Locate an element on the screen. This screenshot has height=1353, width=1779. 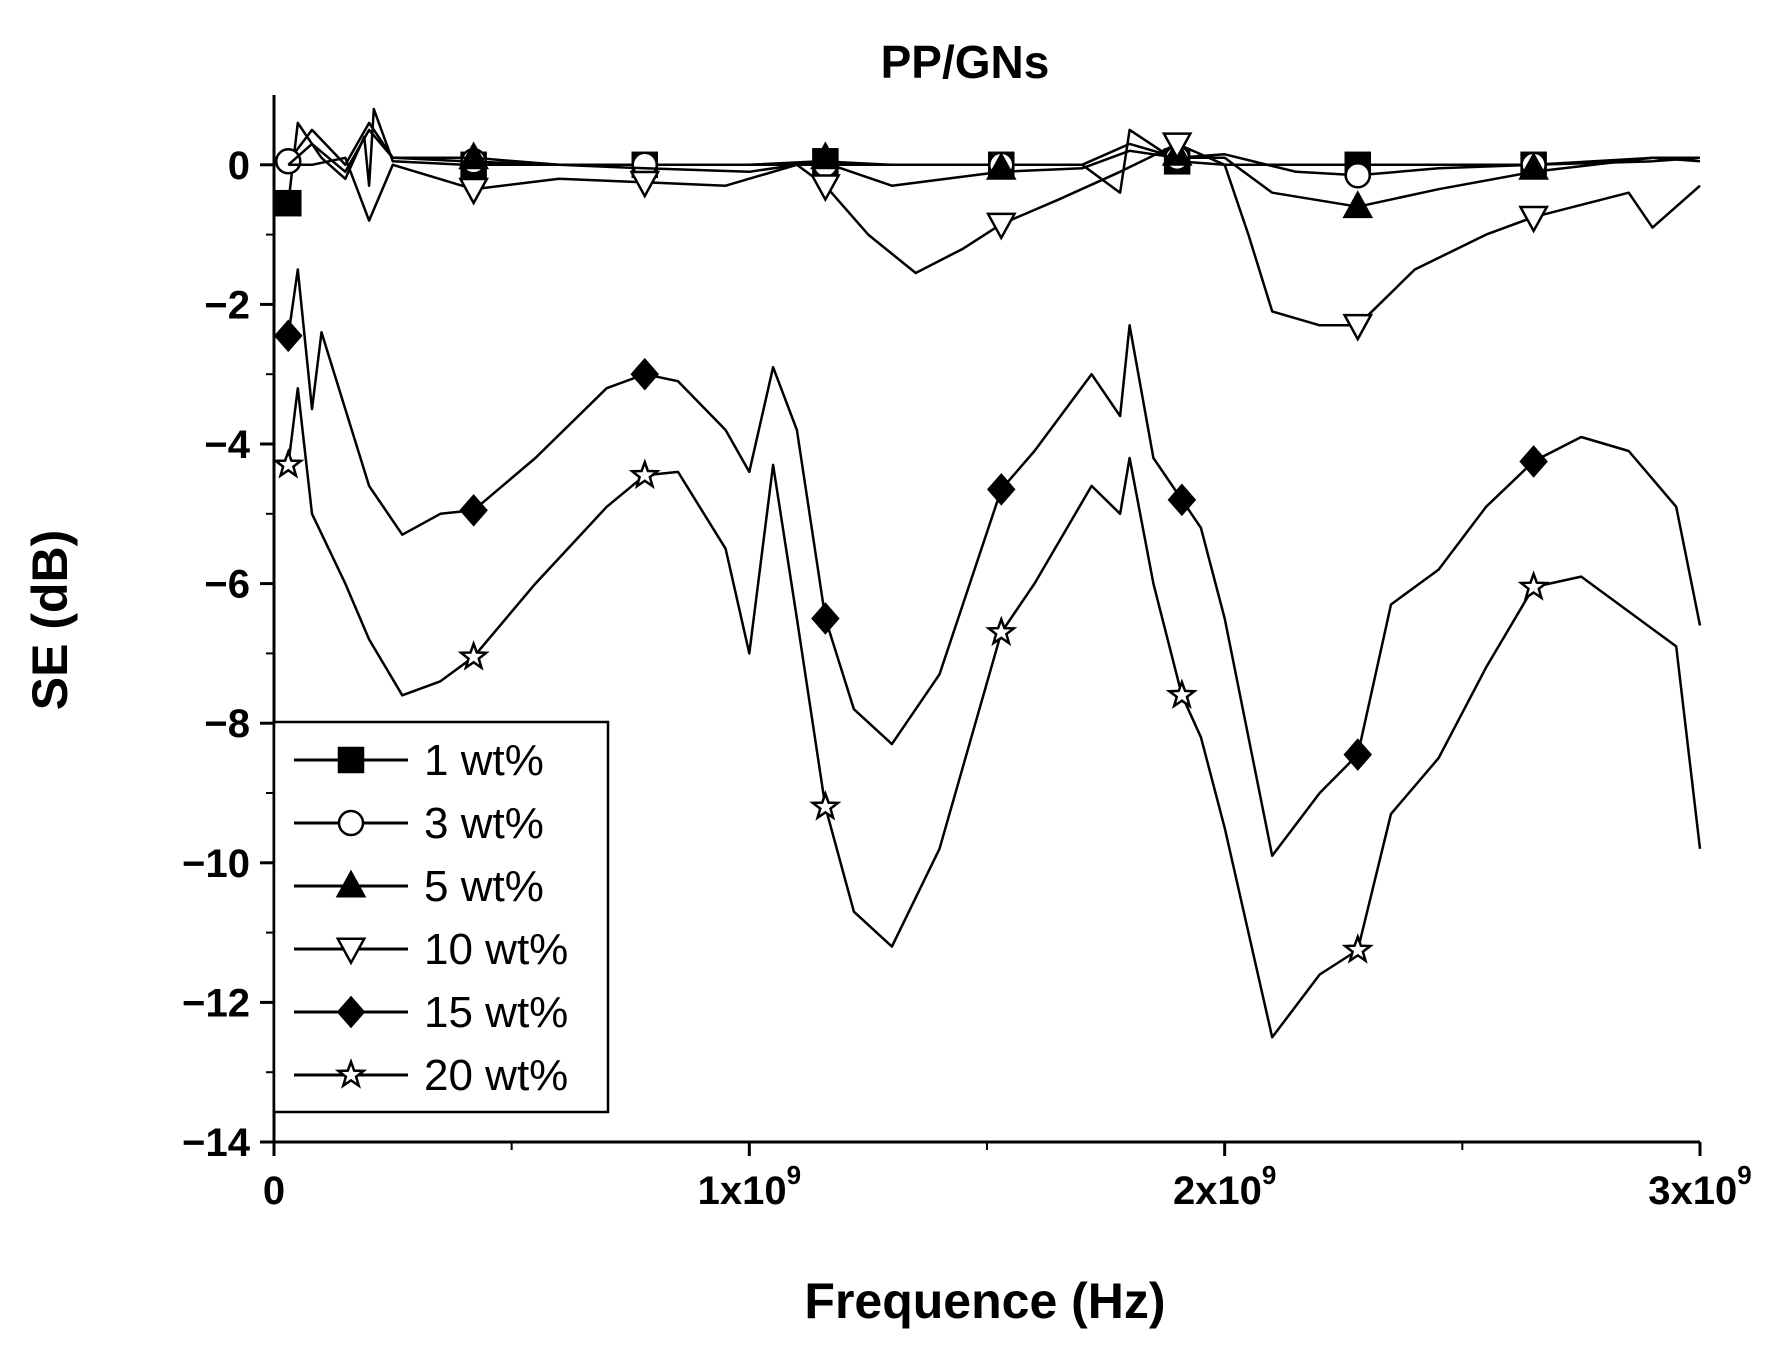
y-tick-label: −2 is located at coordinates (227, 305).